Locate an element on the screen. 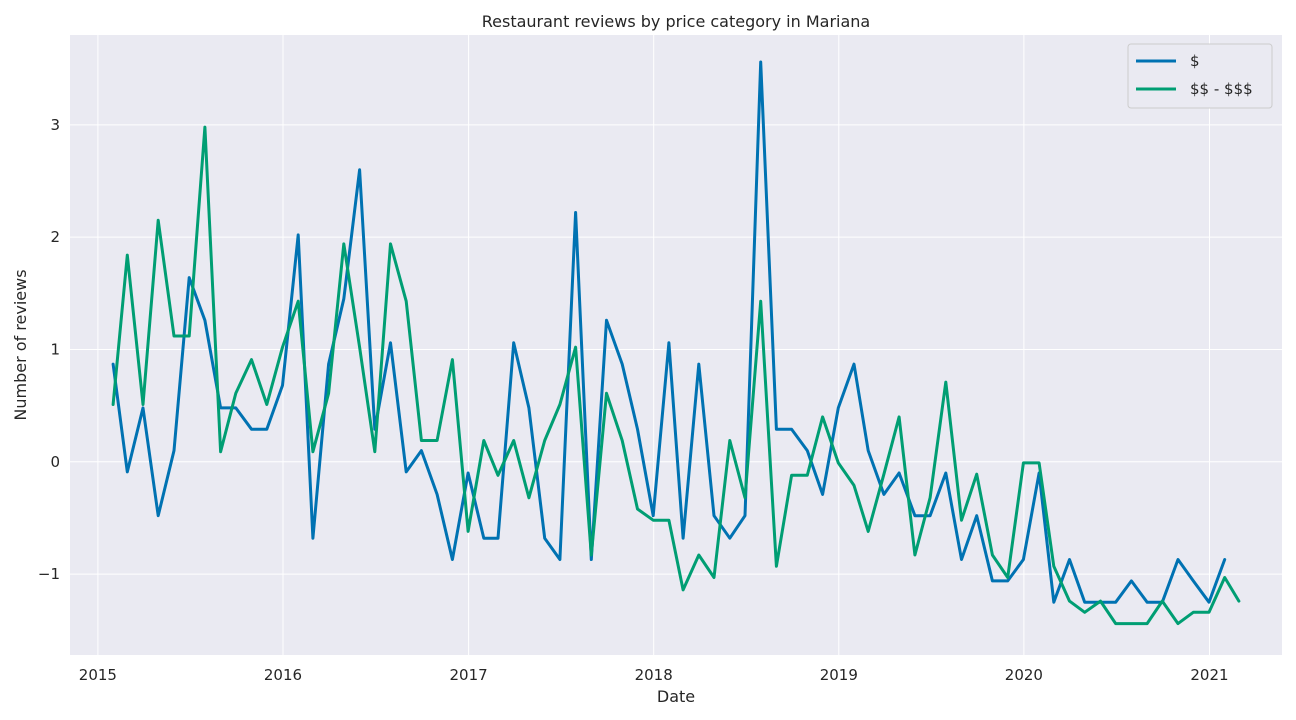  x-tick-label: 2017 is located at coordinates (468, 675).